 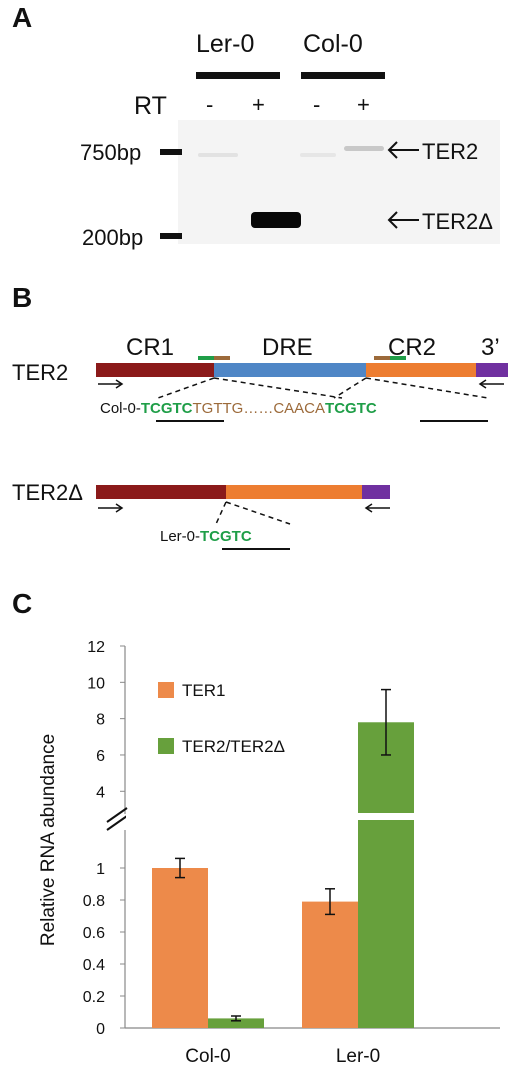 I want to click on gel-band-ler-ter2d, so click(x=276, y=220).